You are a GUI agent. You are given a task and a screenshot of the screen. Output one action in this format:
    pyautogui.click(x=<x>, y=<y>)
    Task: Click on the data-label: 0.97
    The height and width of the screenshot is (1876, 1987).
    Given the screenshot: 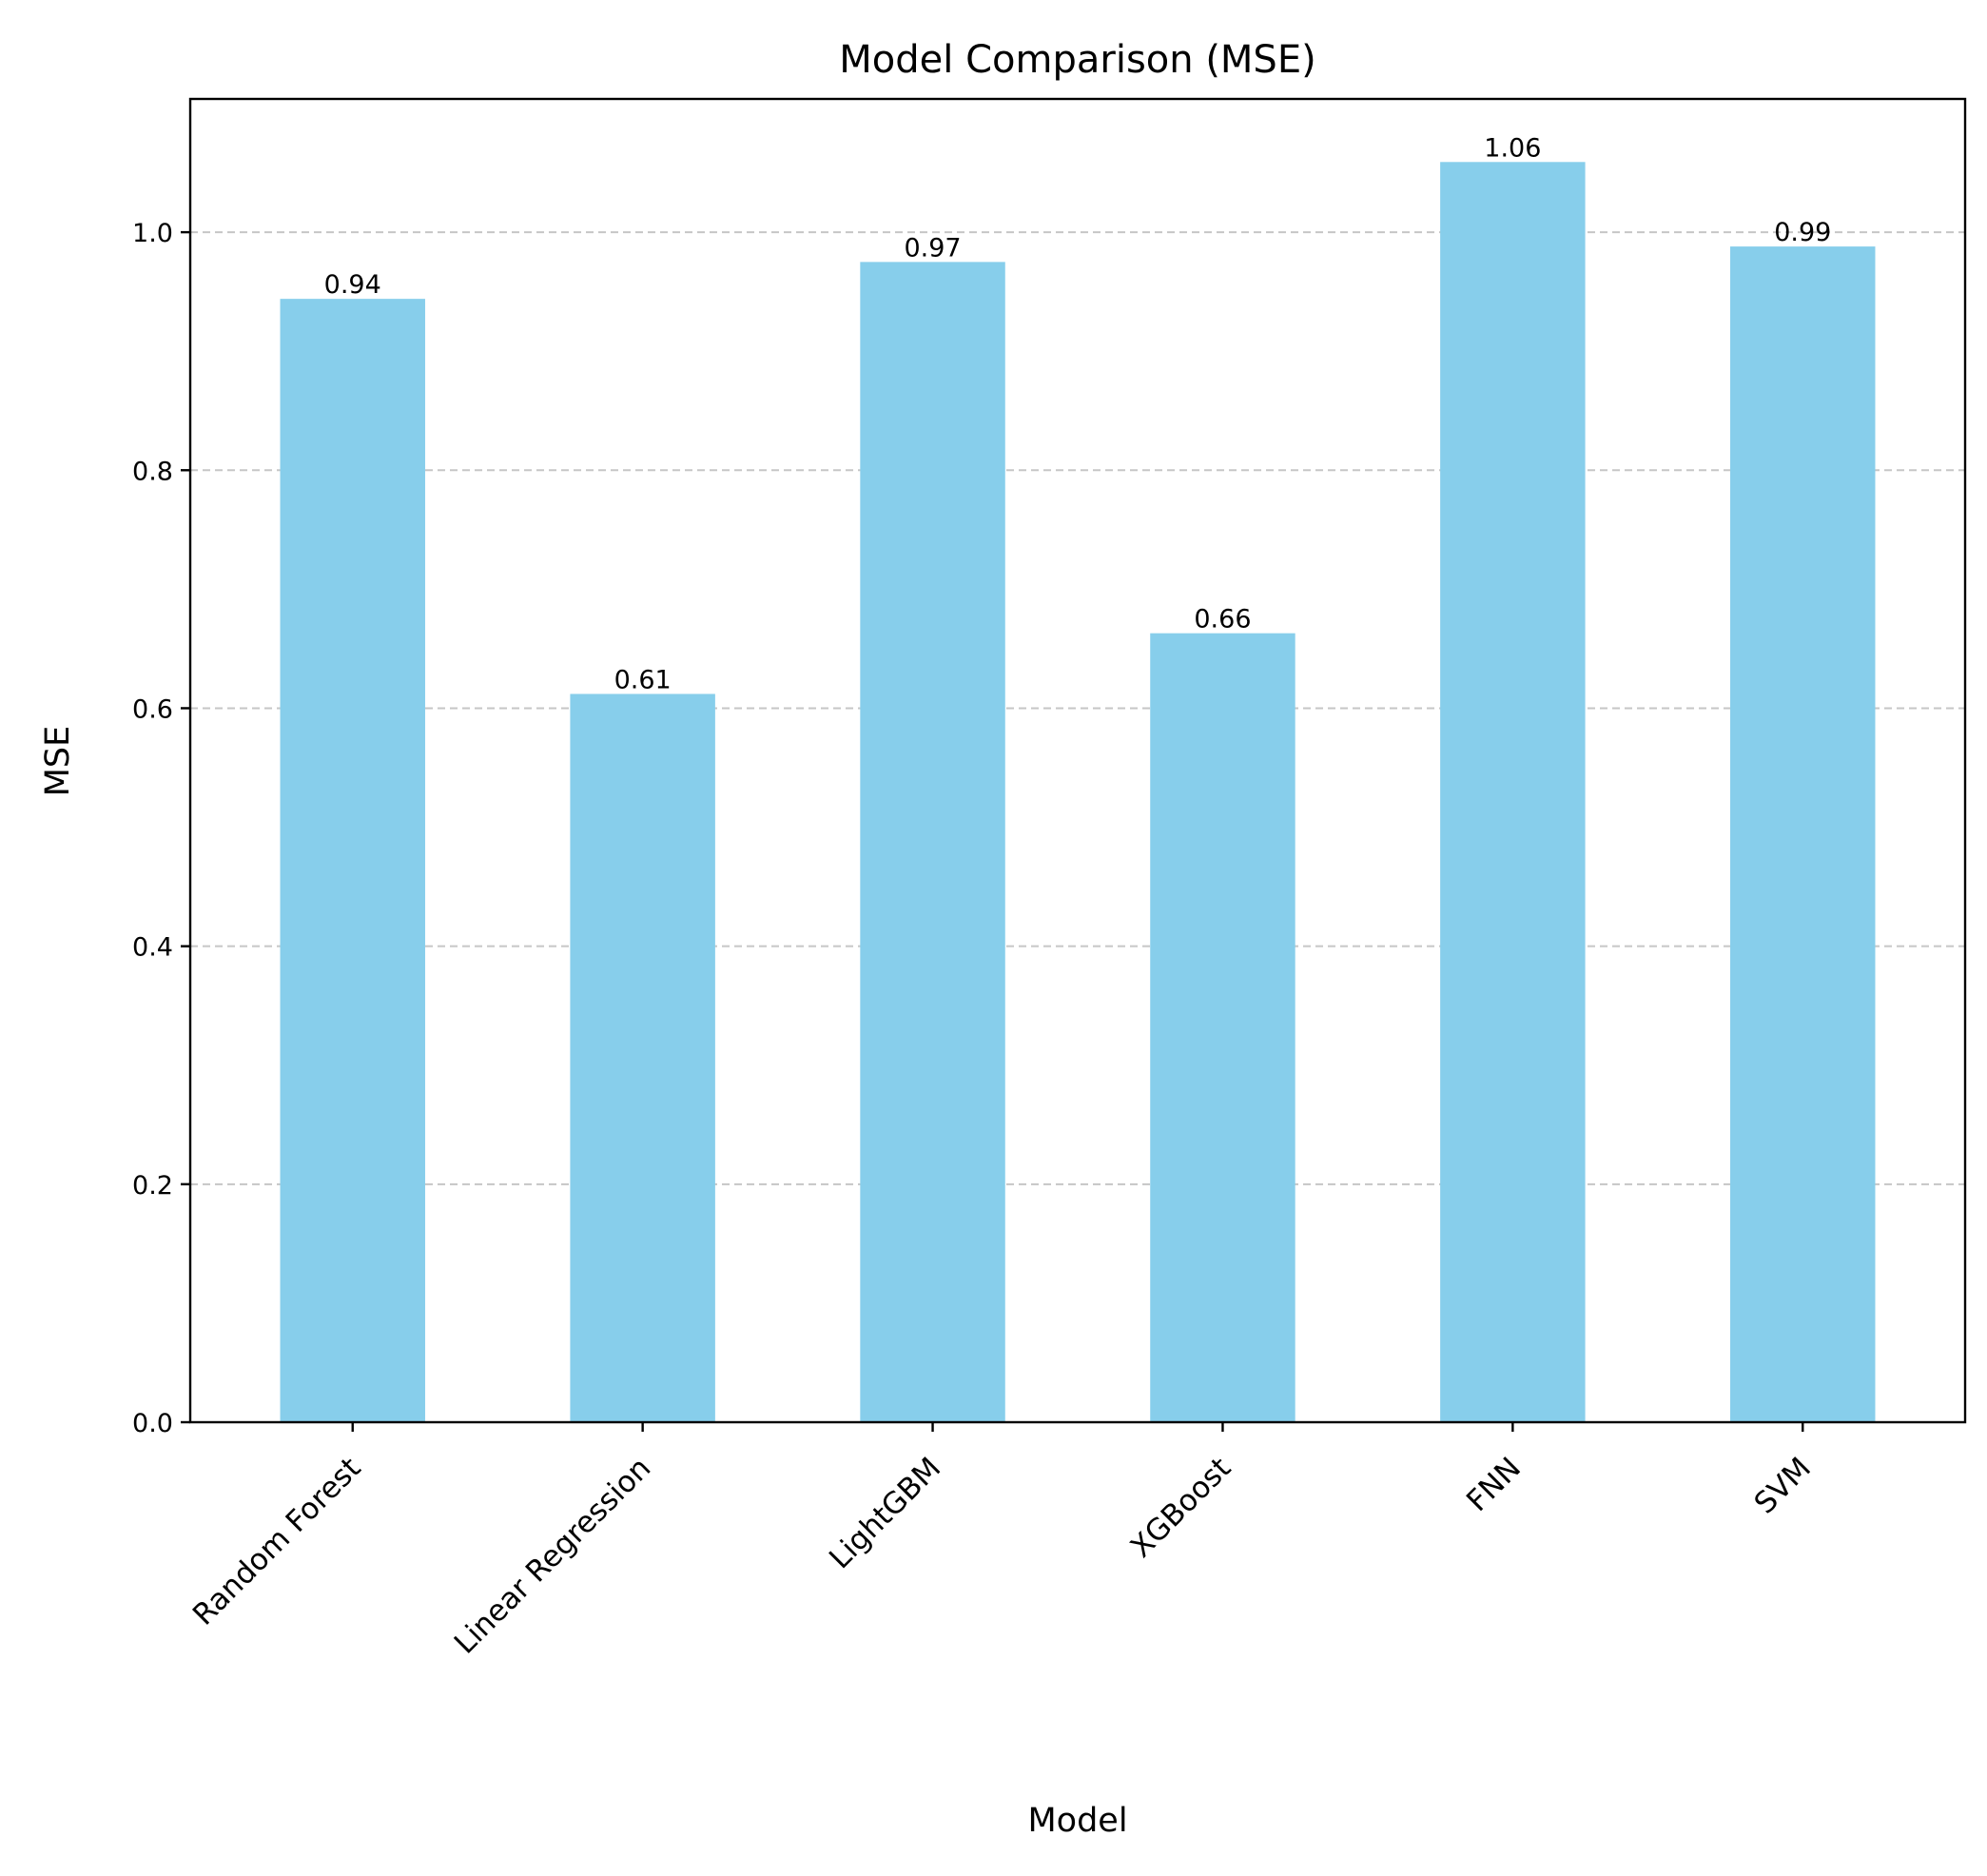 What is the action you would take?
    pyautogui.click(x=932, y=248)
    